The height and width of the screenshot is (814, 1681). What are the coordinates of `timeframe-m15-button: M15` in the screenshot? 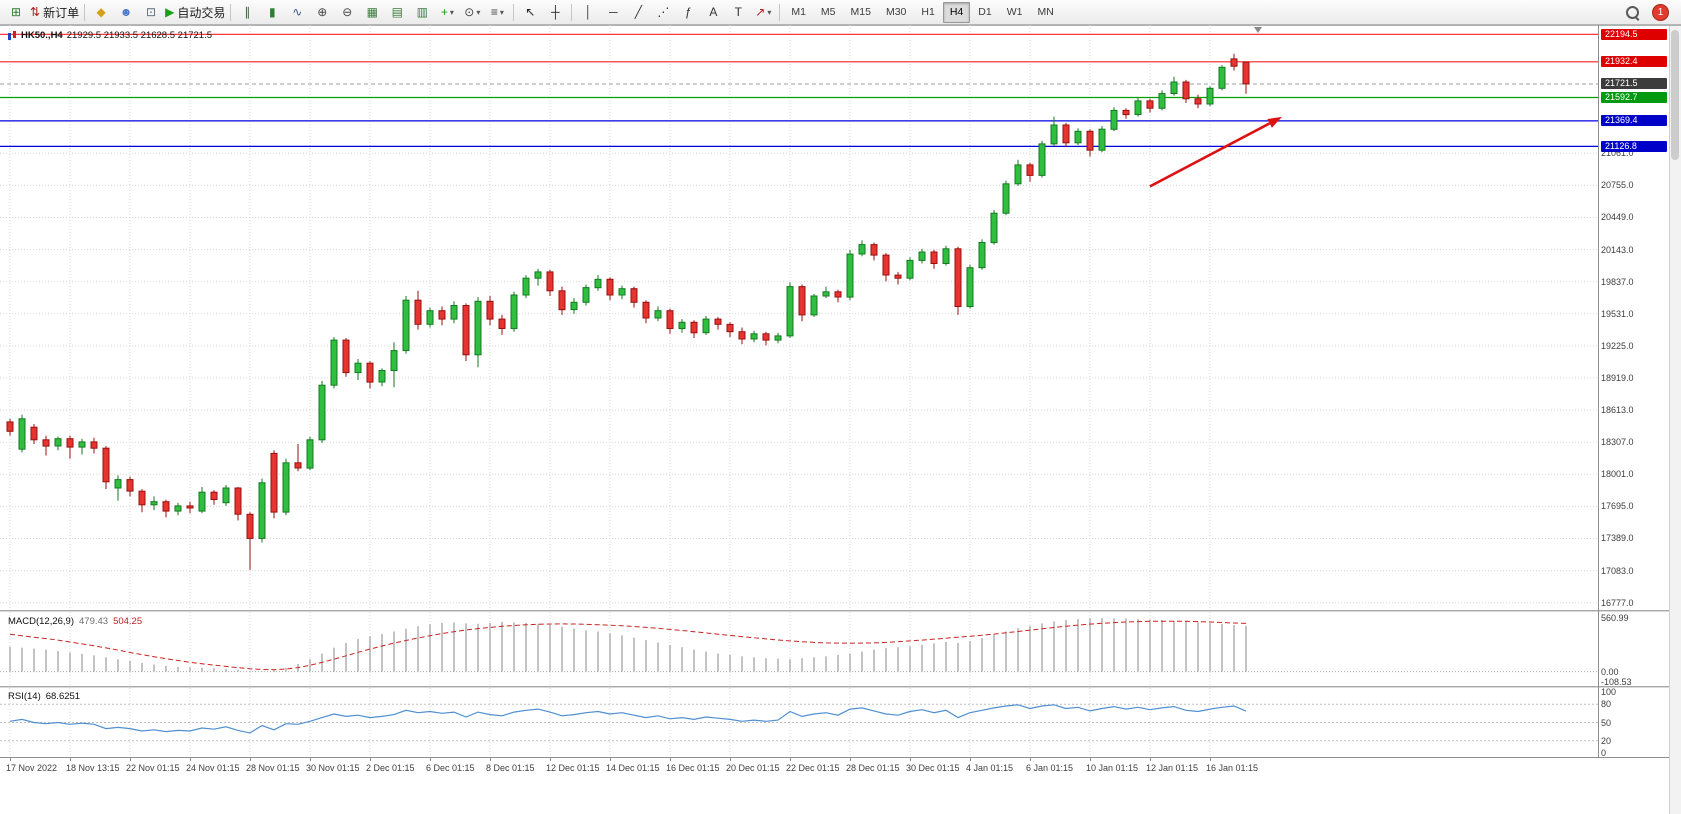 It's located at (860, 12).